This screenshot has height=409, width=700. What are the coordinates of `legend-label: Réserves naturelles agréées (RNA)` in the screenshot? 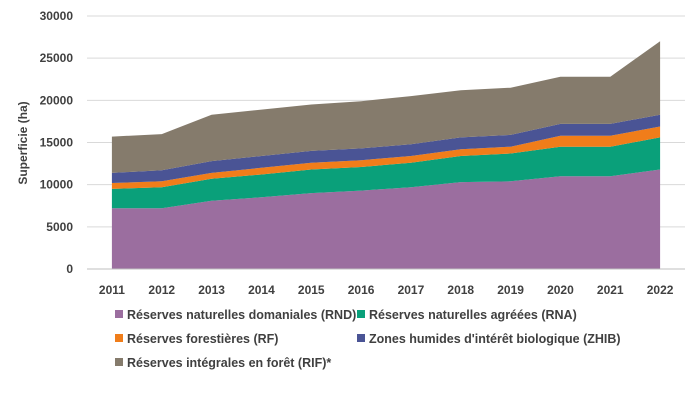 It's located at (473, 315).